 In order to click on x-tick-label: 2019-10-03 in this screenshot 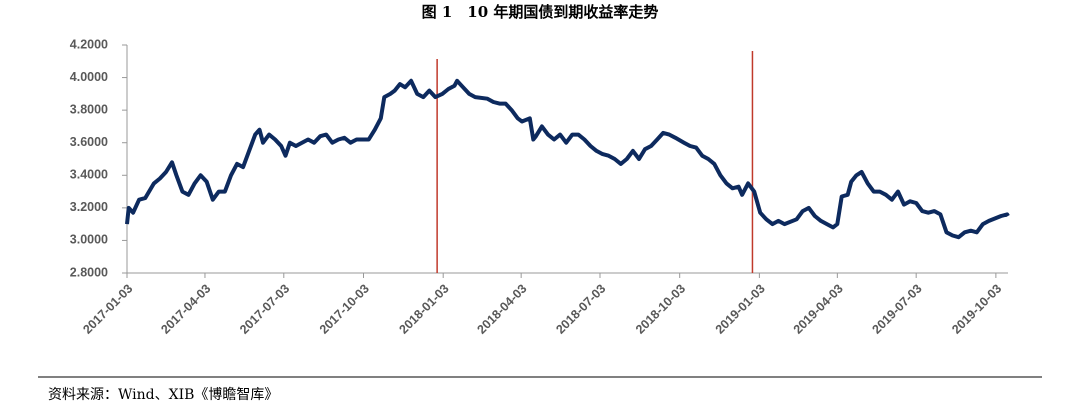, I will do `click(976, 309)`.